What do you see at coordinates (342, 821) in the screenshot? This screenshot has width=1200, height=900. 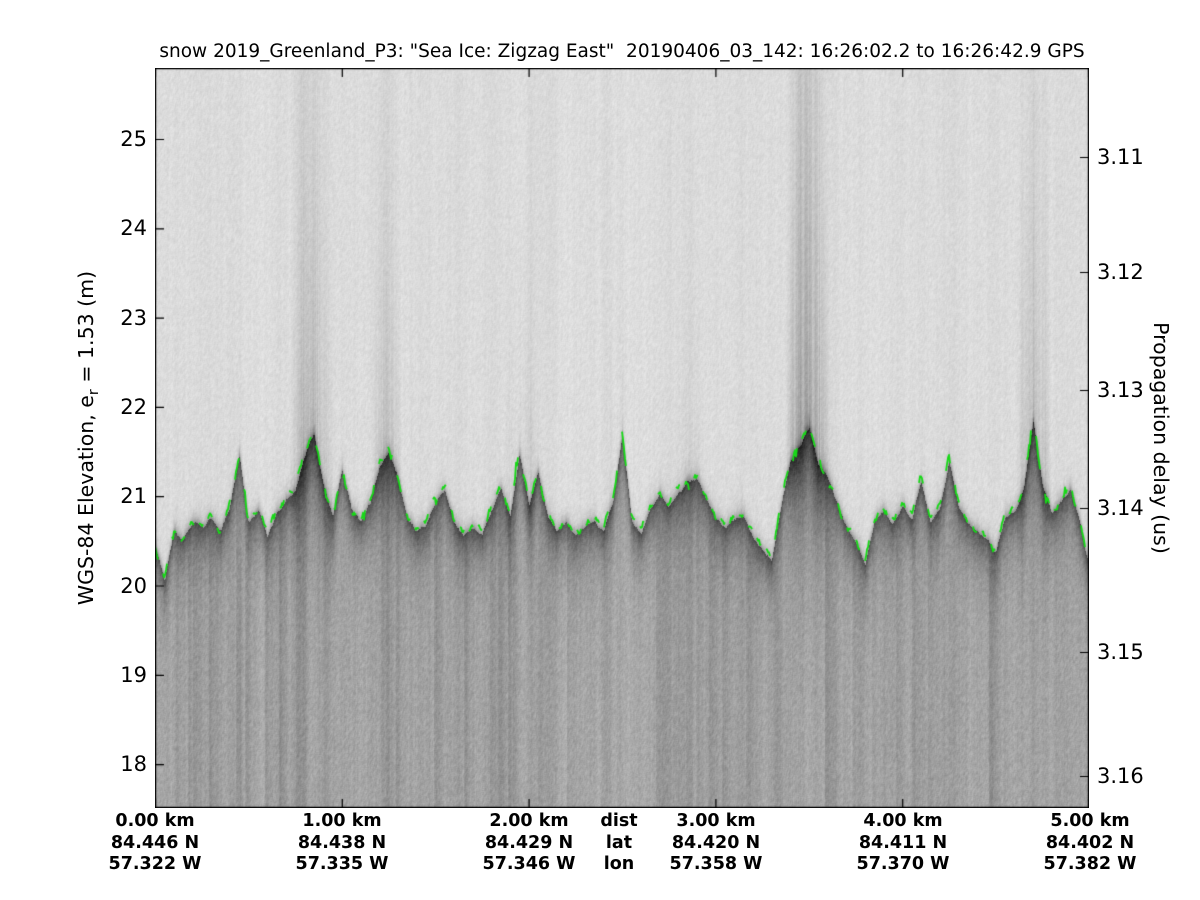 I see `x-dist-label: 1.00 km` at bounding box center [342, 821].